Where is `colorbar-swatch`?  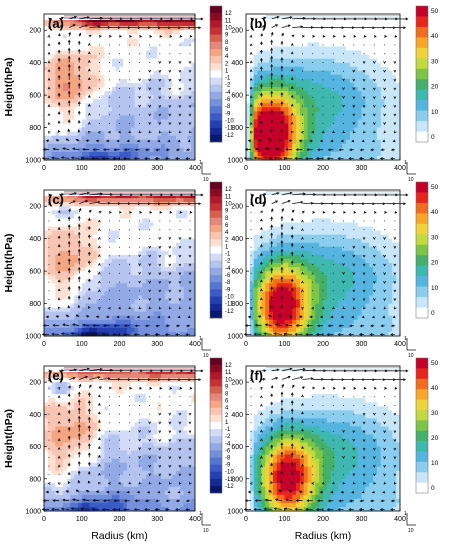 colorbar-swatch is located at coordinates (422, 43).